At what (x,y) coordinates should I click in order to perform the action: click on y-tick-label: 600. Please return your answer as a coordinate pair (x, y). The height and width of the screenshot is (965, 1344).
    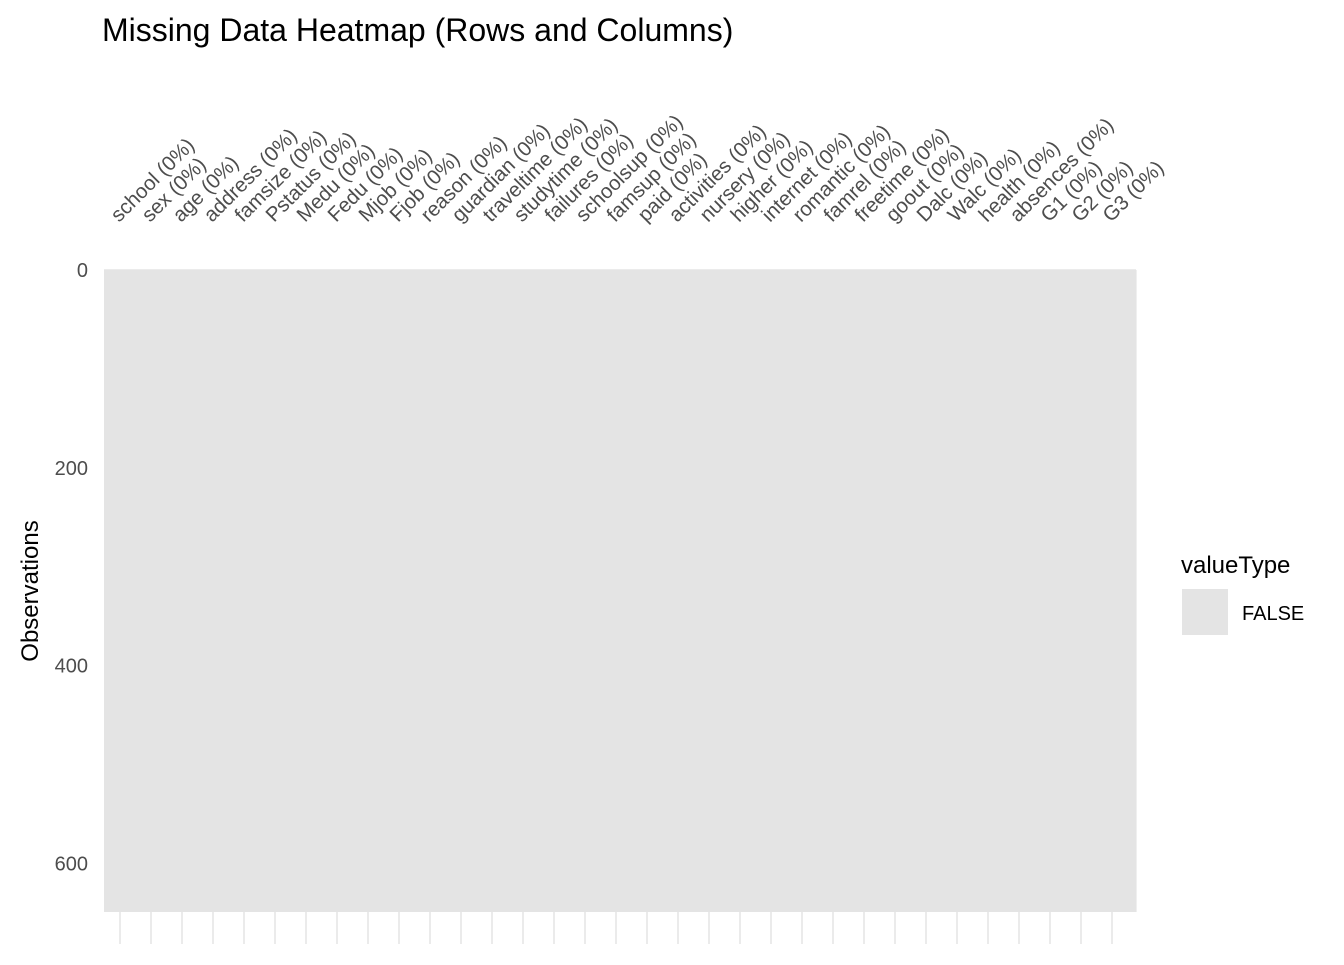
    Looking at the image, I should click on (71, 865).